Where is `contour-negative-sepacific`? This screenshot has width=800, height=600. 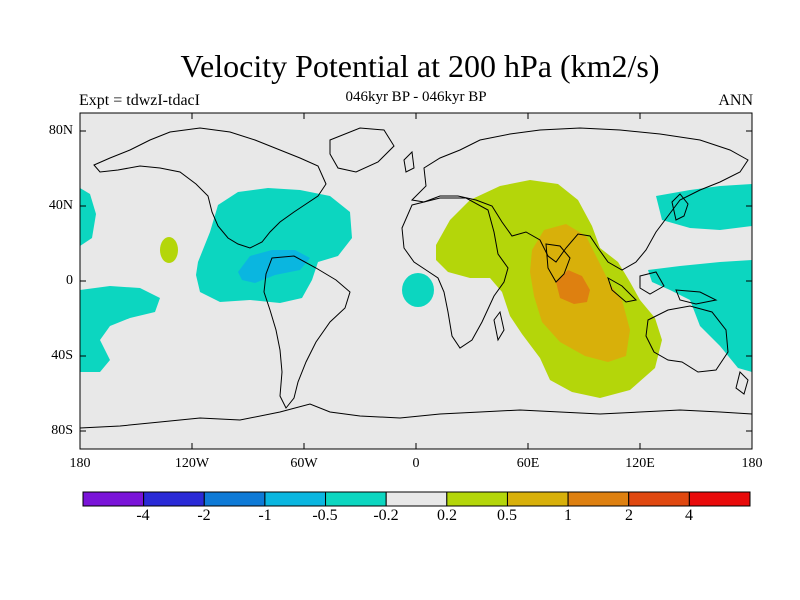
contour-negative-sepacific is located at coordinates (120, 329).